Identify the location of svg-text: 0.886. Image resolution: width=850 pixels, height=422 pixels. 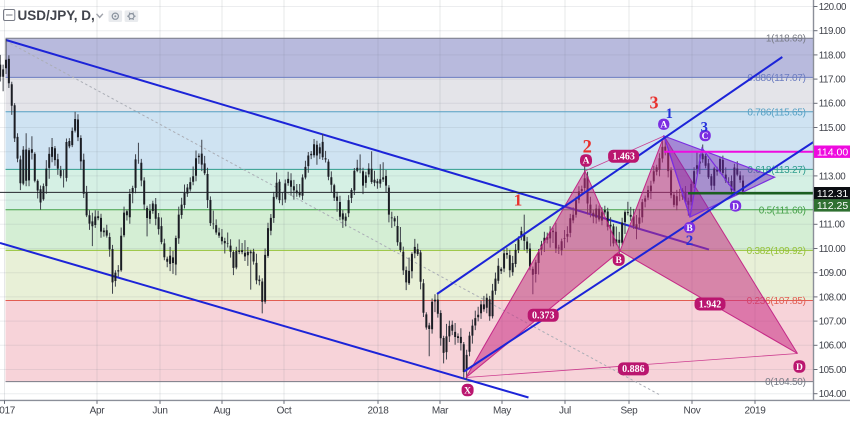
(633, 369).